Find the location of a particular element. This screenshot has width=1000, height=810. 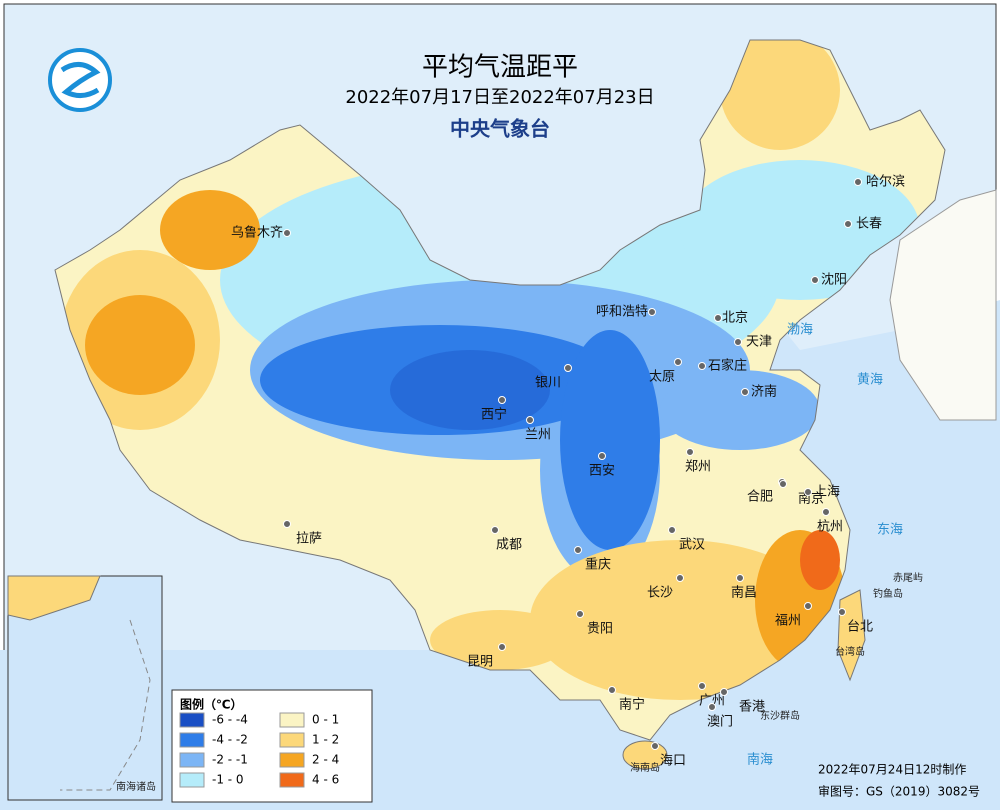

city-label: 郑州 is located at coordinates (698, 467).